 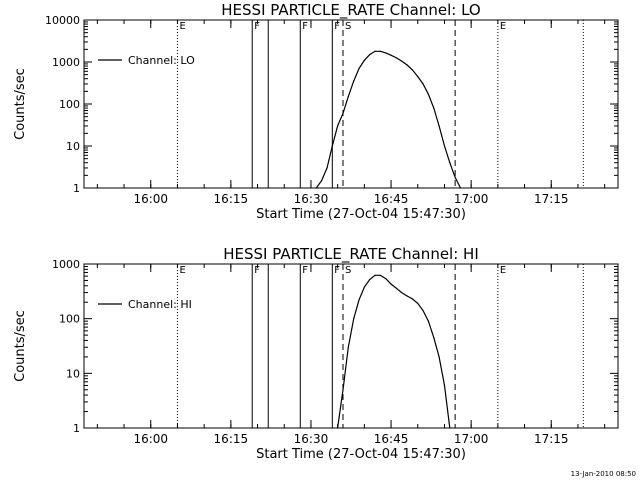 What do you see at coordinates (62, 20) in the screenshot?
I see `y-tick-label: 10000` at bounding box center [62, 20].